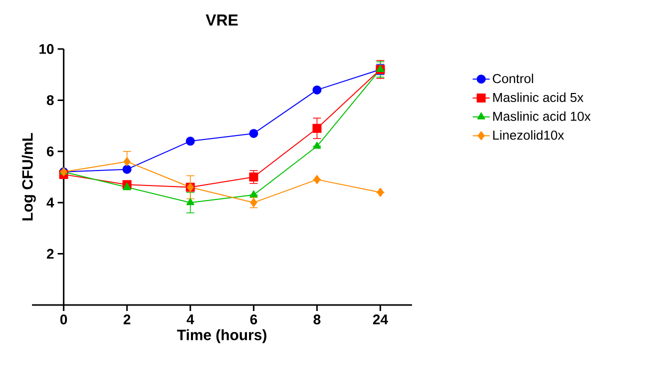  I want to click on x-tick-label: 24, so click(380, 319).